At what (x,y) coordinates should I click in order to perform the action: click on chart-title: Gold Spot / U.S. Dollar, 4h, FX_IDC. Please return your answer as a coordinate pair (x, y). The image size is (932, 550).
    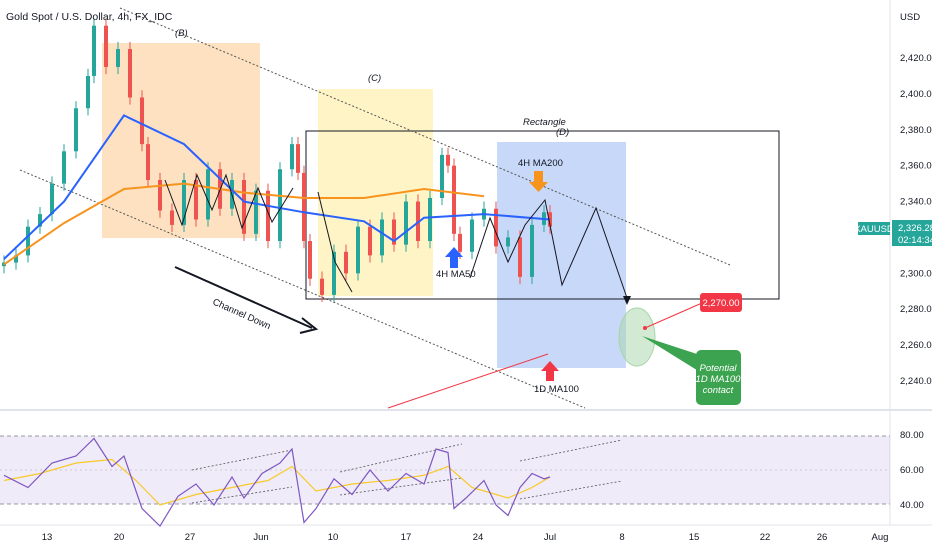
    Looking at the image, I should click on (89, 17).